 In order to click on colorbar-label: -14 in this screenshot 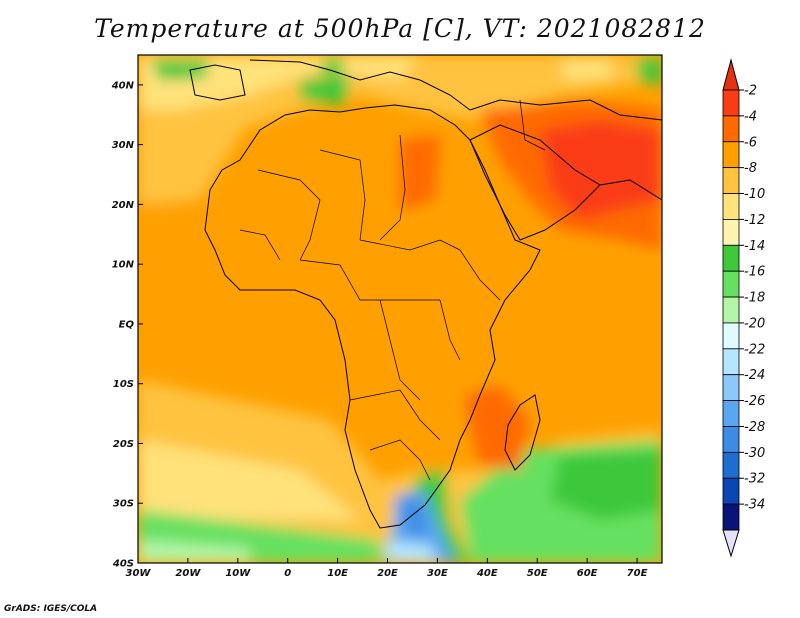, I will do `click(754, 246)`.